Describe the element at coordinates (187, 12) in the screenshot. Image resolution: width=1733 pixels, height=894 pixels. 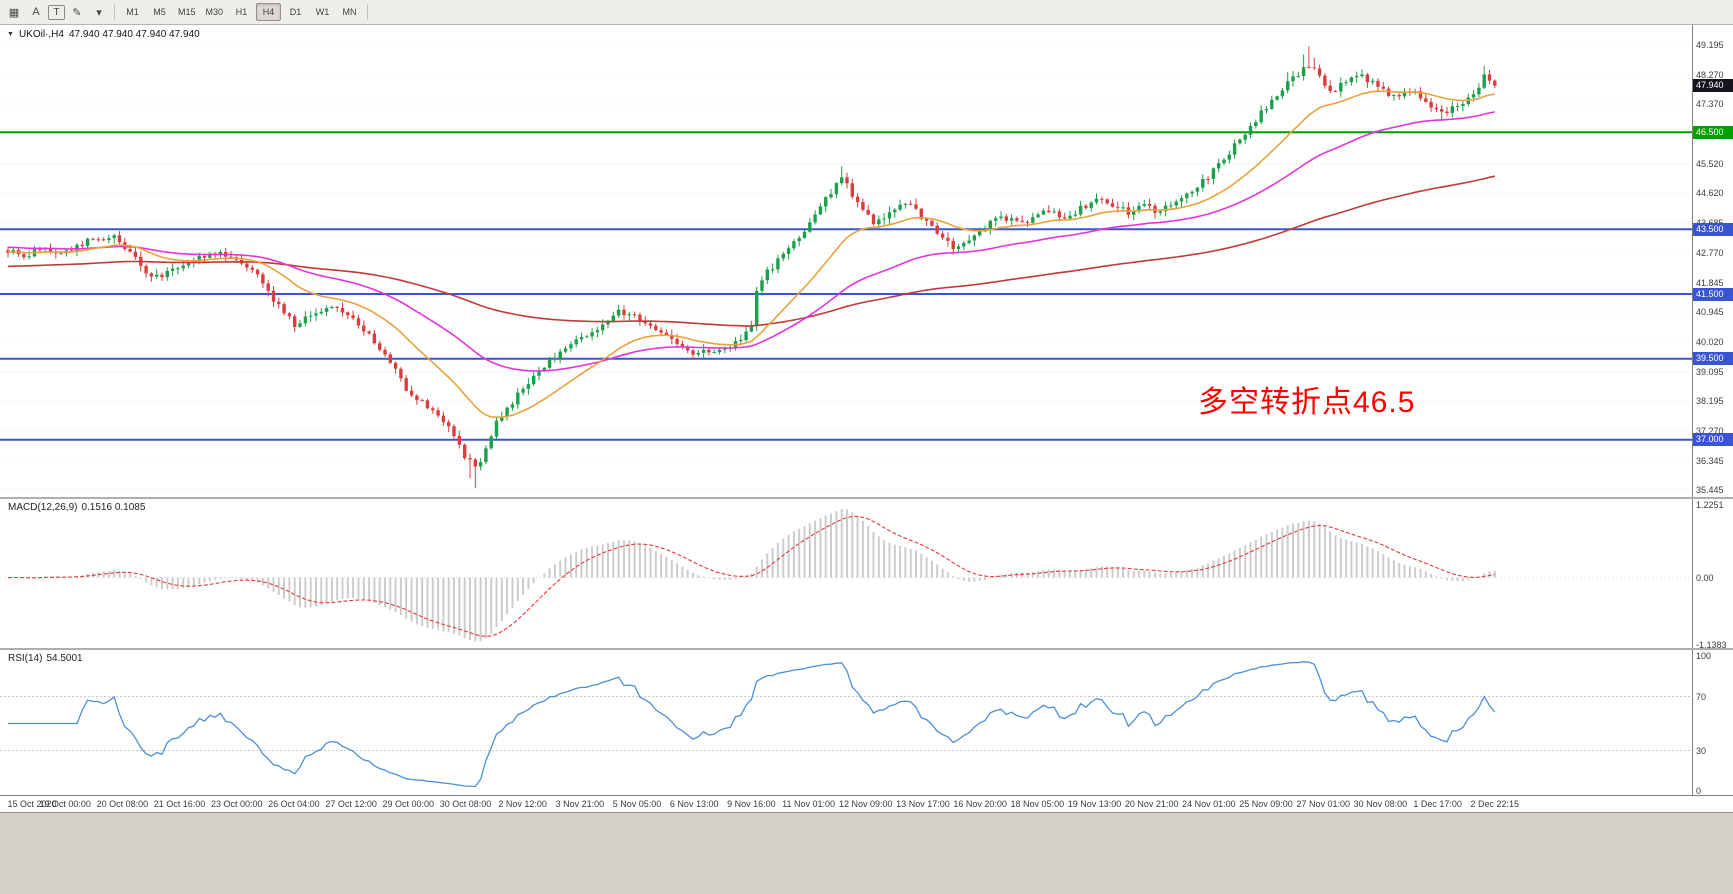
I see `timeframe-button-m15: M15` at that location.